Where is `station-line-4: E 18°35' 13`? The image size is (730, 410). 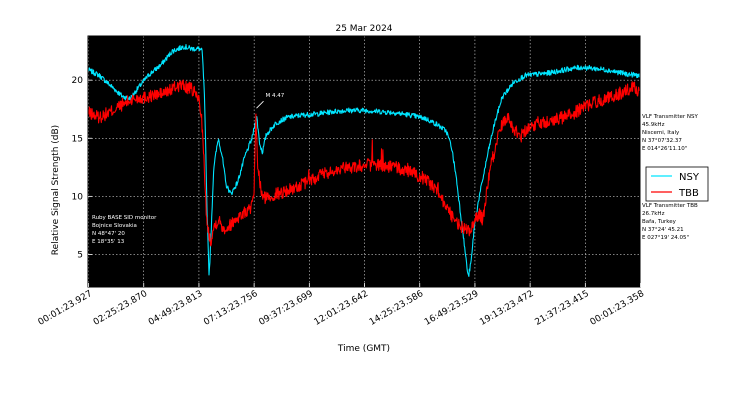 station-line-4: E 18°35' 13 is located at coordinates (108, 242).